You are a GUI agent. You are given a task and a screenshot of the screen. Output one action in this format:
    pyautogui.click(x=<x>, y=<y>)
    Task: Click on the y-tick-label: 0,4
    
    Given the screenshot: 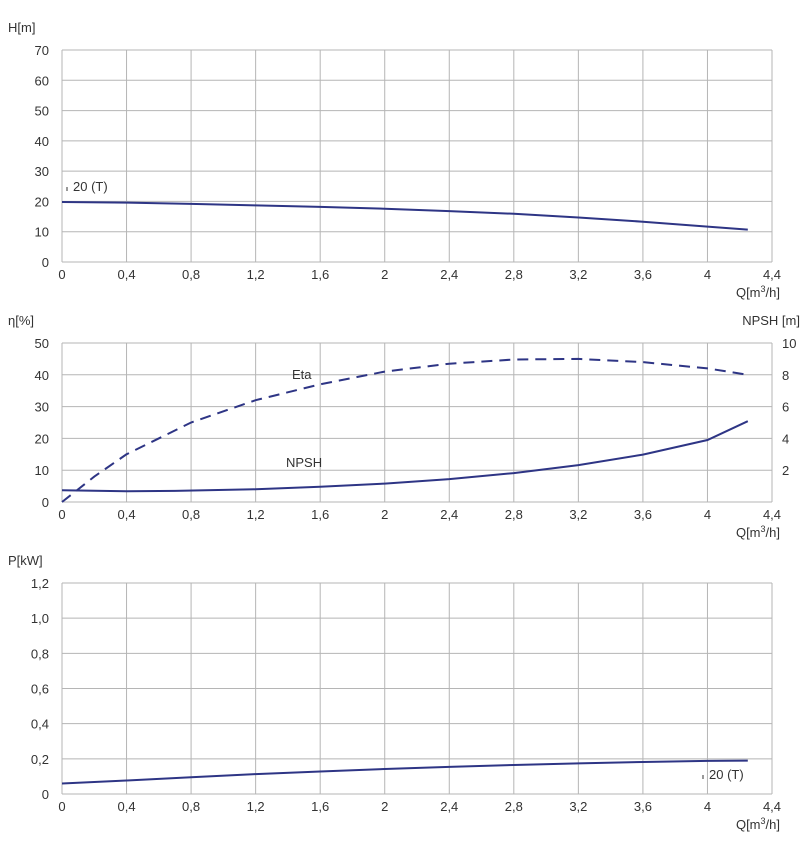 What is the action you would take?
    pyautogui.click(x=40, y=724)
    